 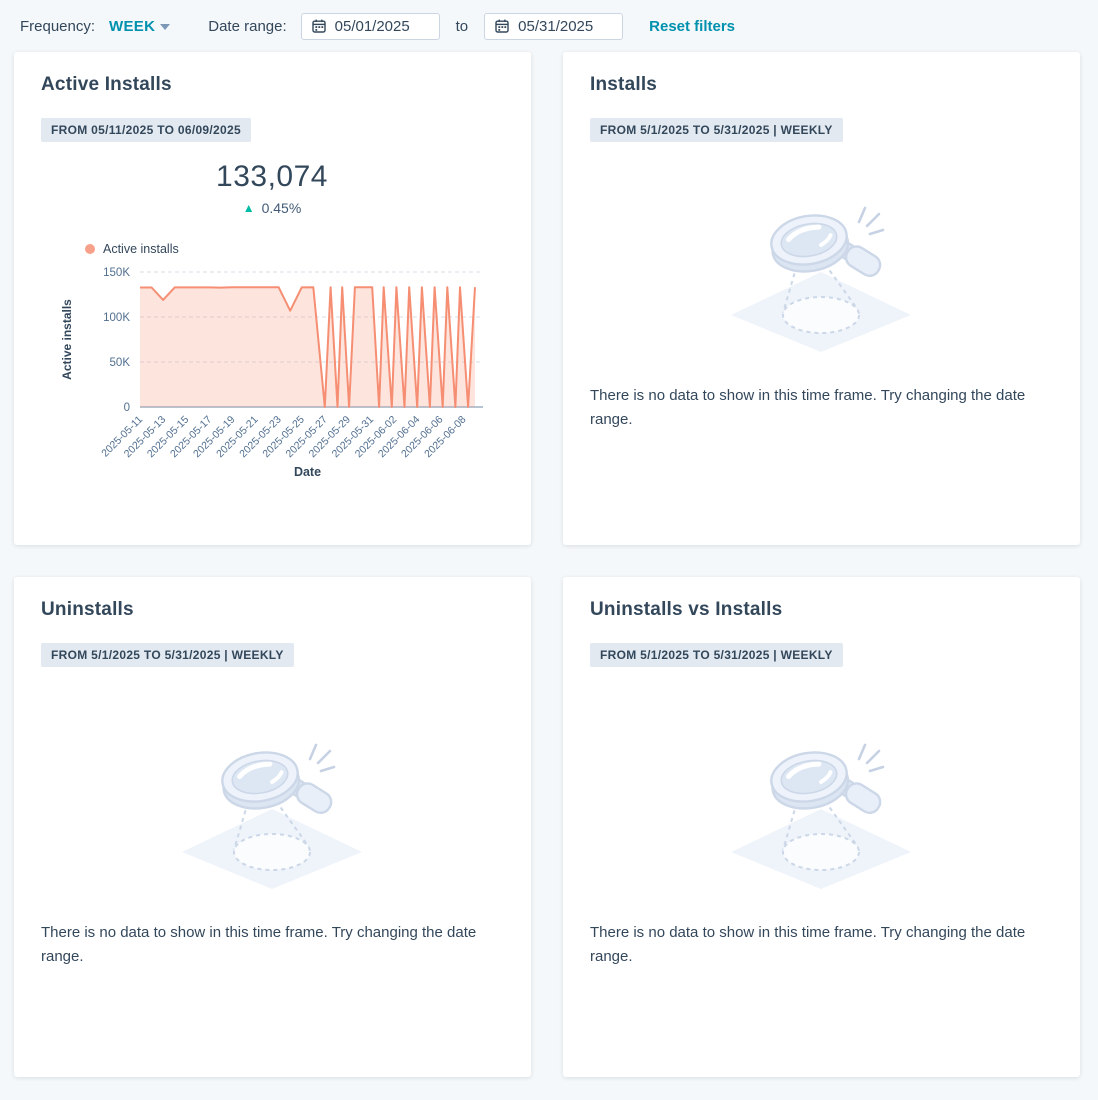 What do you see at coordinates (624, 84) in the screenshot?
I see `card-title: Installs` at bounding box center [624, 84].